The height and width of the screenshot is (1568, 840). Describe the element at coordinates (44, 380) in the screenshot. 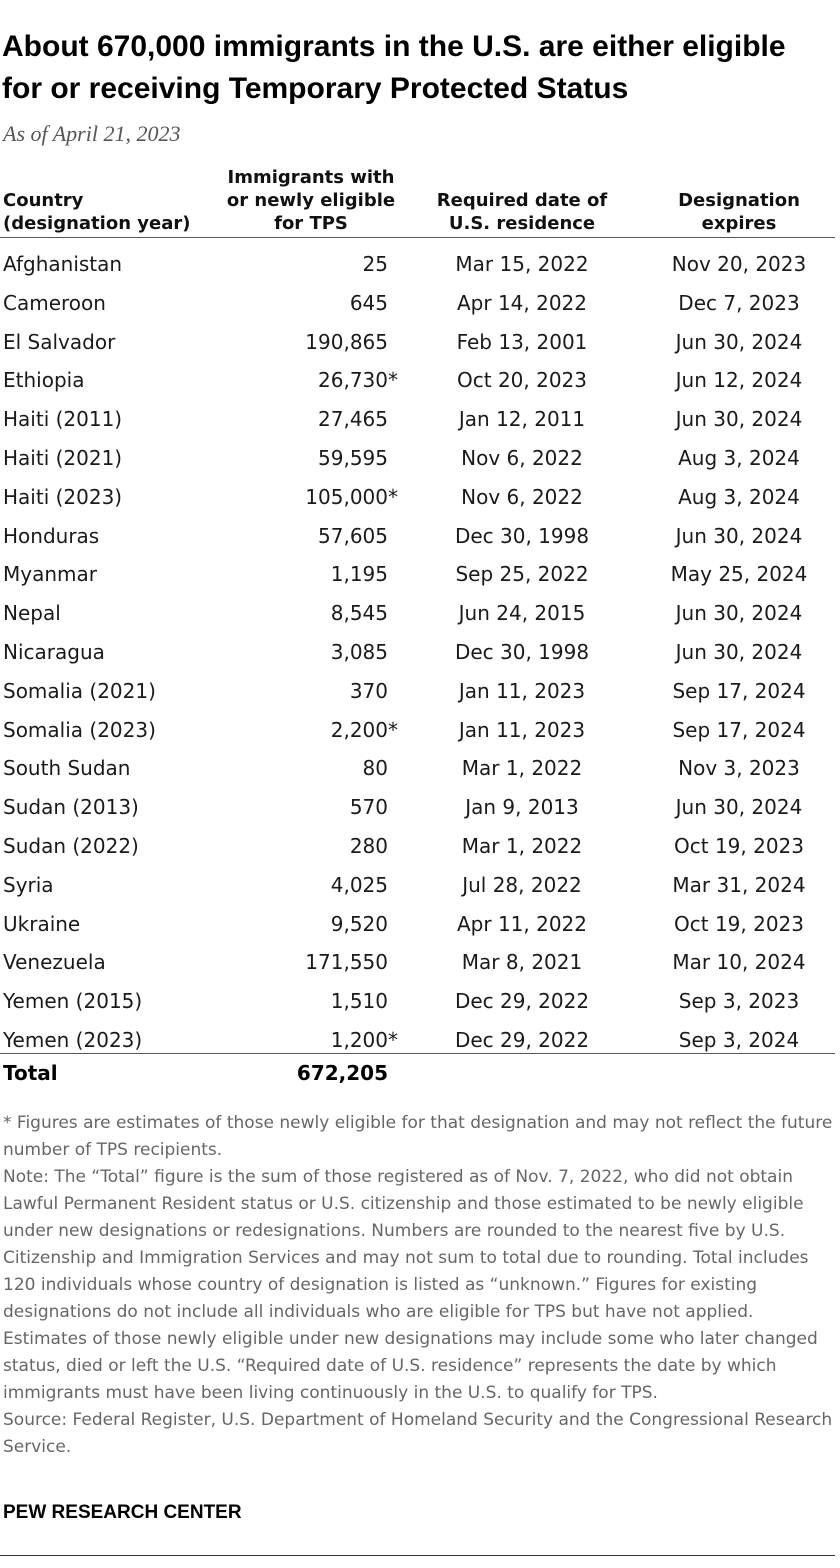

I see `cell-country: Ethiopia` at that location.